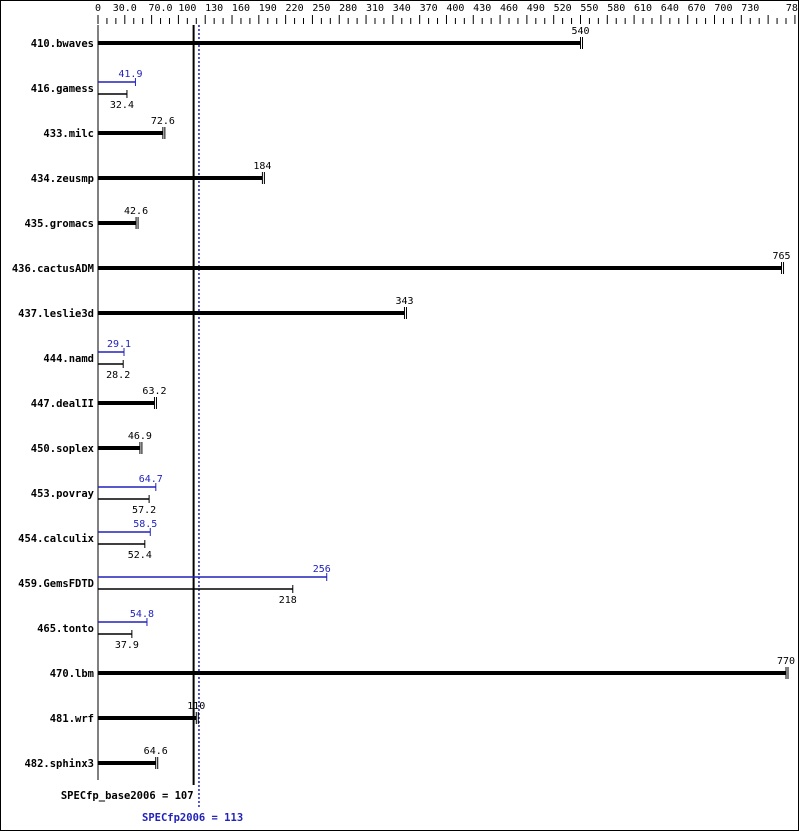  Describe the element at coordinates (127, 645) in the screenshot. I see `base-value-label: 37.9` at that location.